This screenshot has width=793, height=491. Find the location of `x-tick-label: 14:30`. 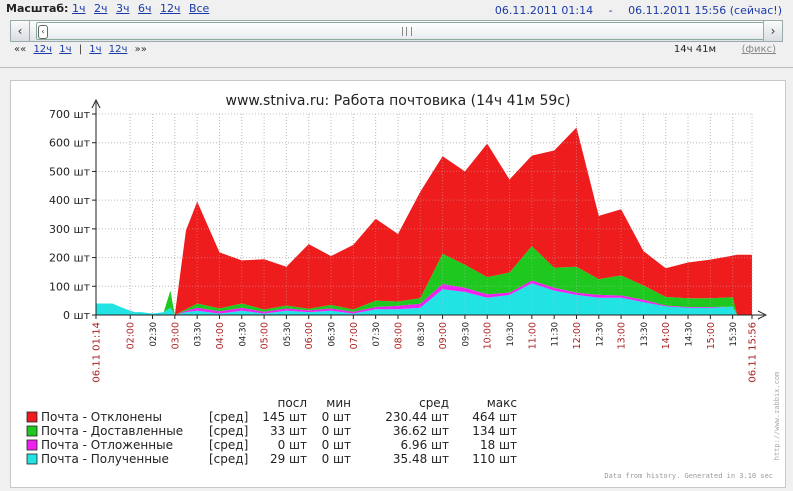

x-tick-label: 14:30 is located at coordinates (690, 334).